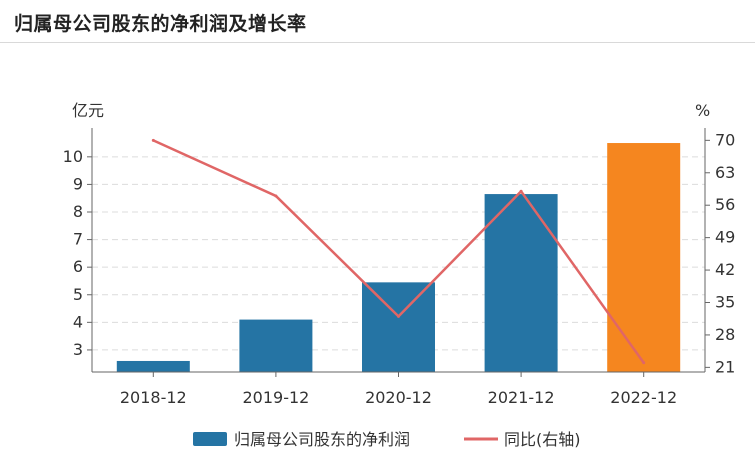 The image size is (755, 465). I want to click on chart-title: 归属母公司股东的净利润及增长率, so click(160, 24).